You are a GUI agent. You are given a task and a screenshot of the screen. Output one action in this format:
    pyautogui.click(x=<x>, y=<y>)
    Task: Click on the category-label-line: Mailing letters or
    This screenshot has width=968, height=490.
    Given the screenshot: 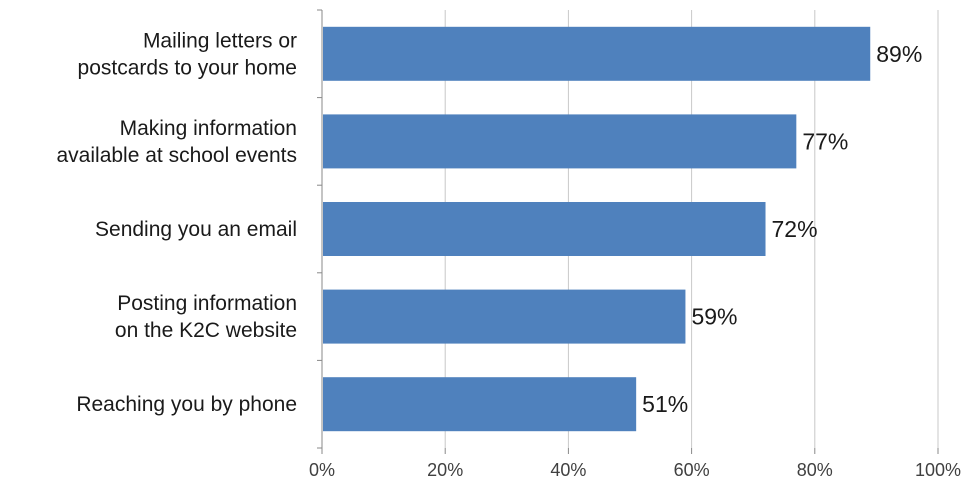 What is the action you would take?
    pyautogui.click(x=220, y=40)
    